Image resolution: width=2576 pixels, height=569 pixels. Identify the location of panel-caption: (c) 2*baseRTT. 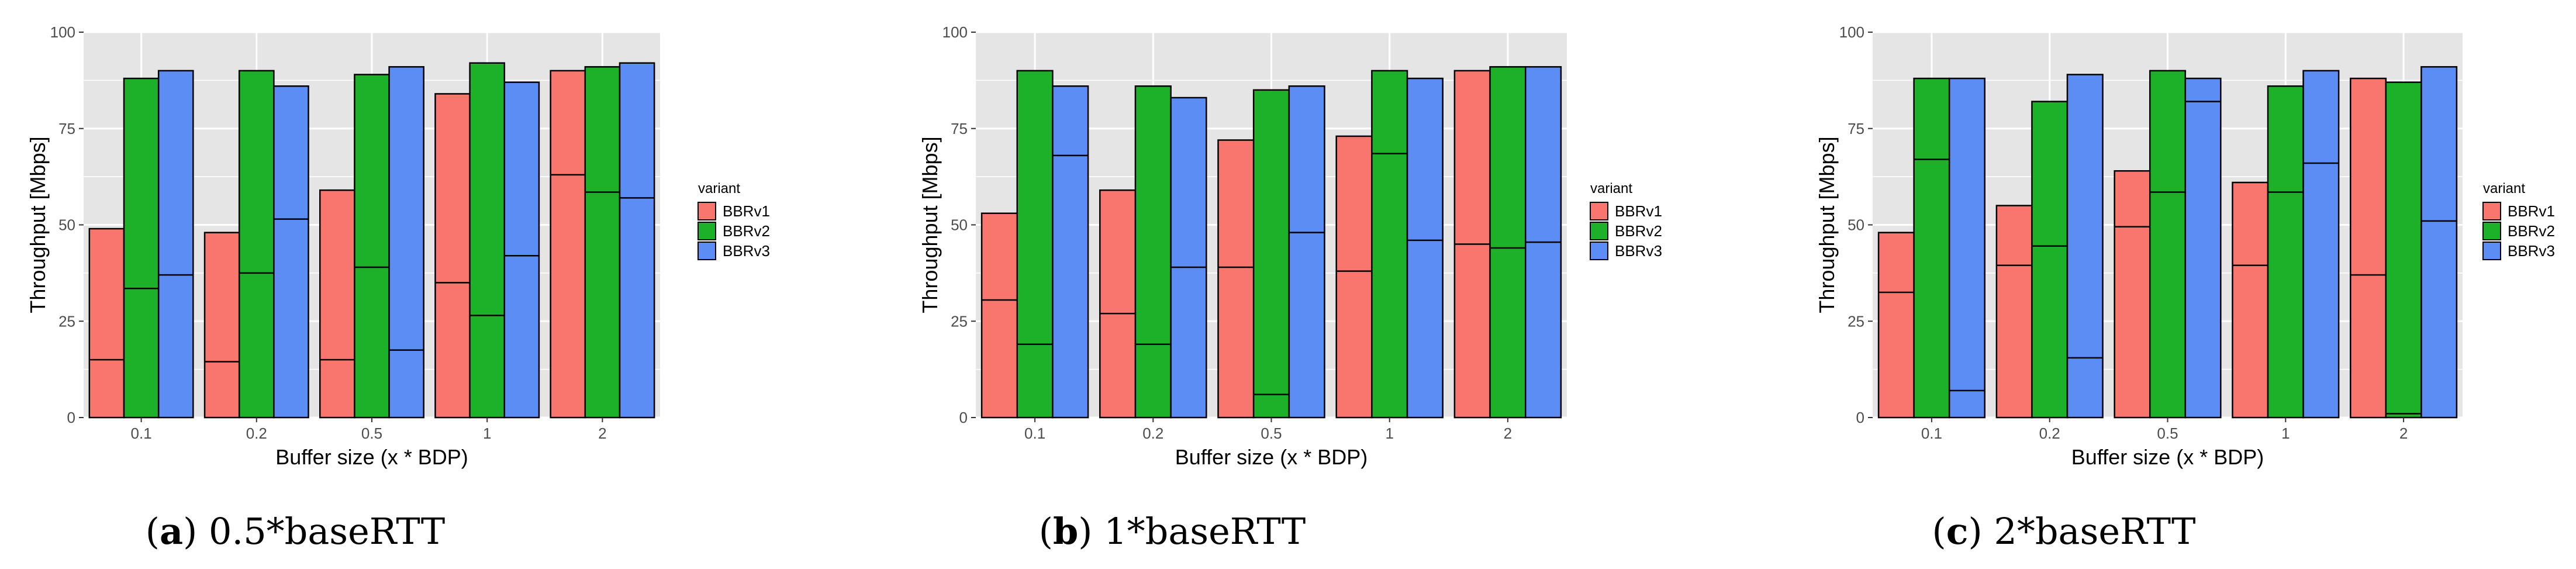
(2064, 531).